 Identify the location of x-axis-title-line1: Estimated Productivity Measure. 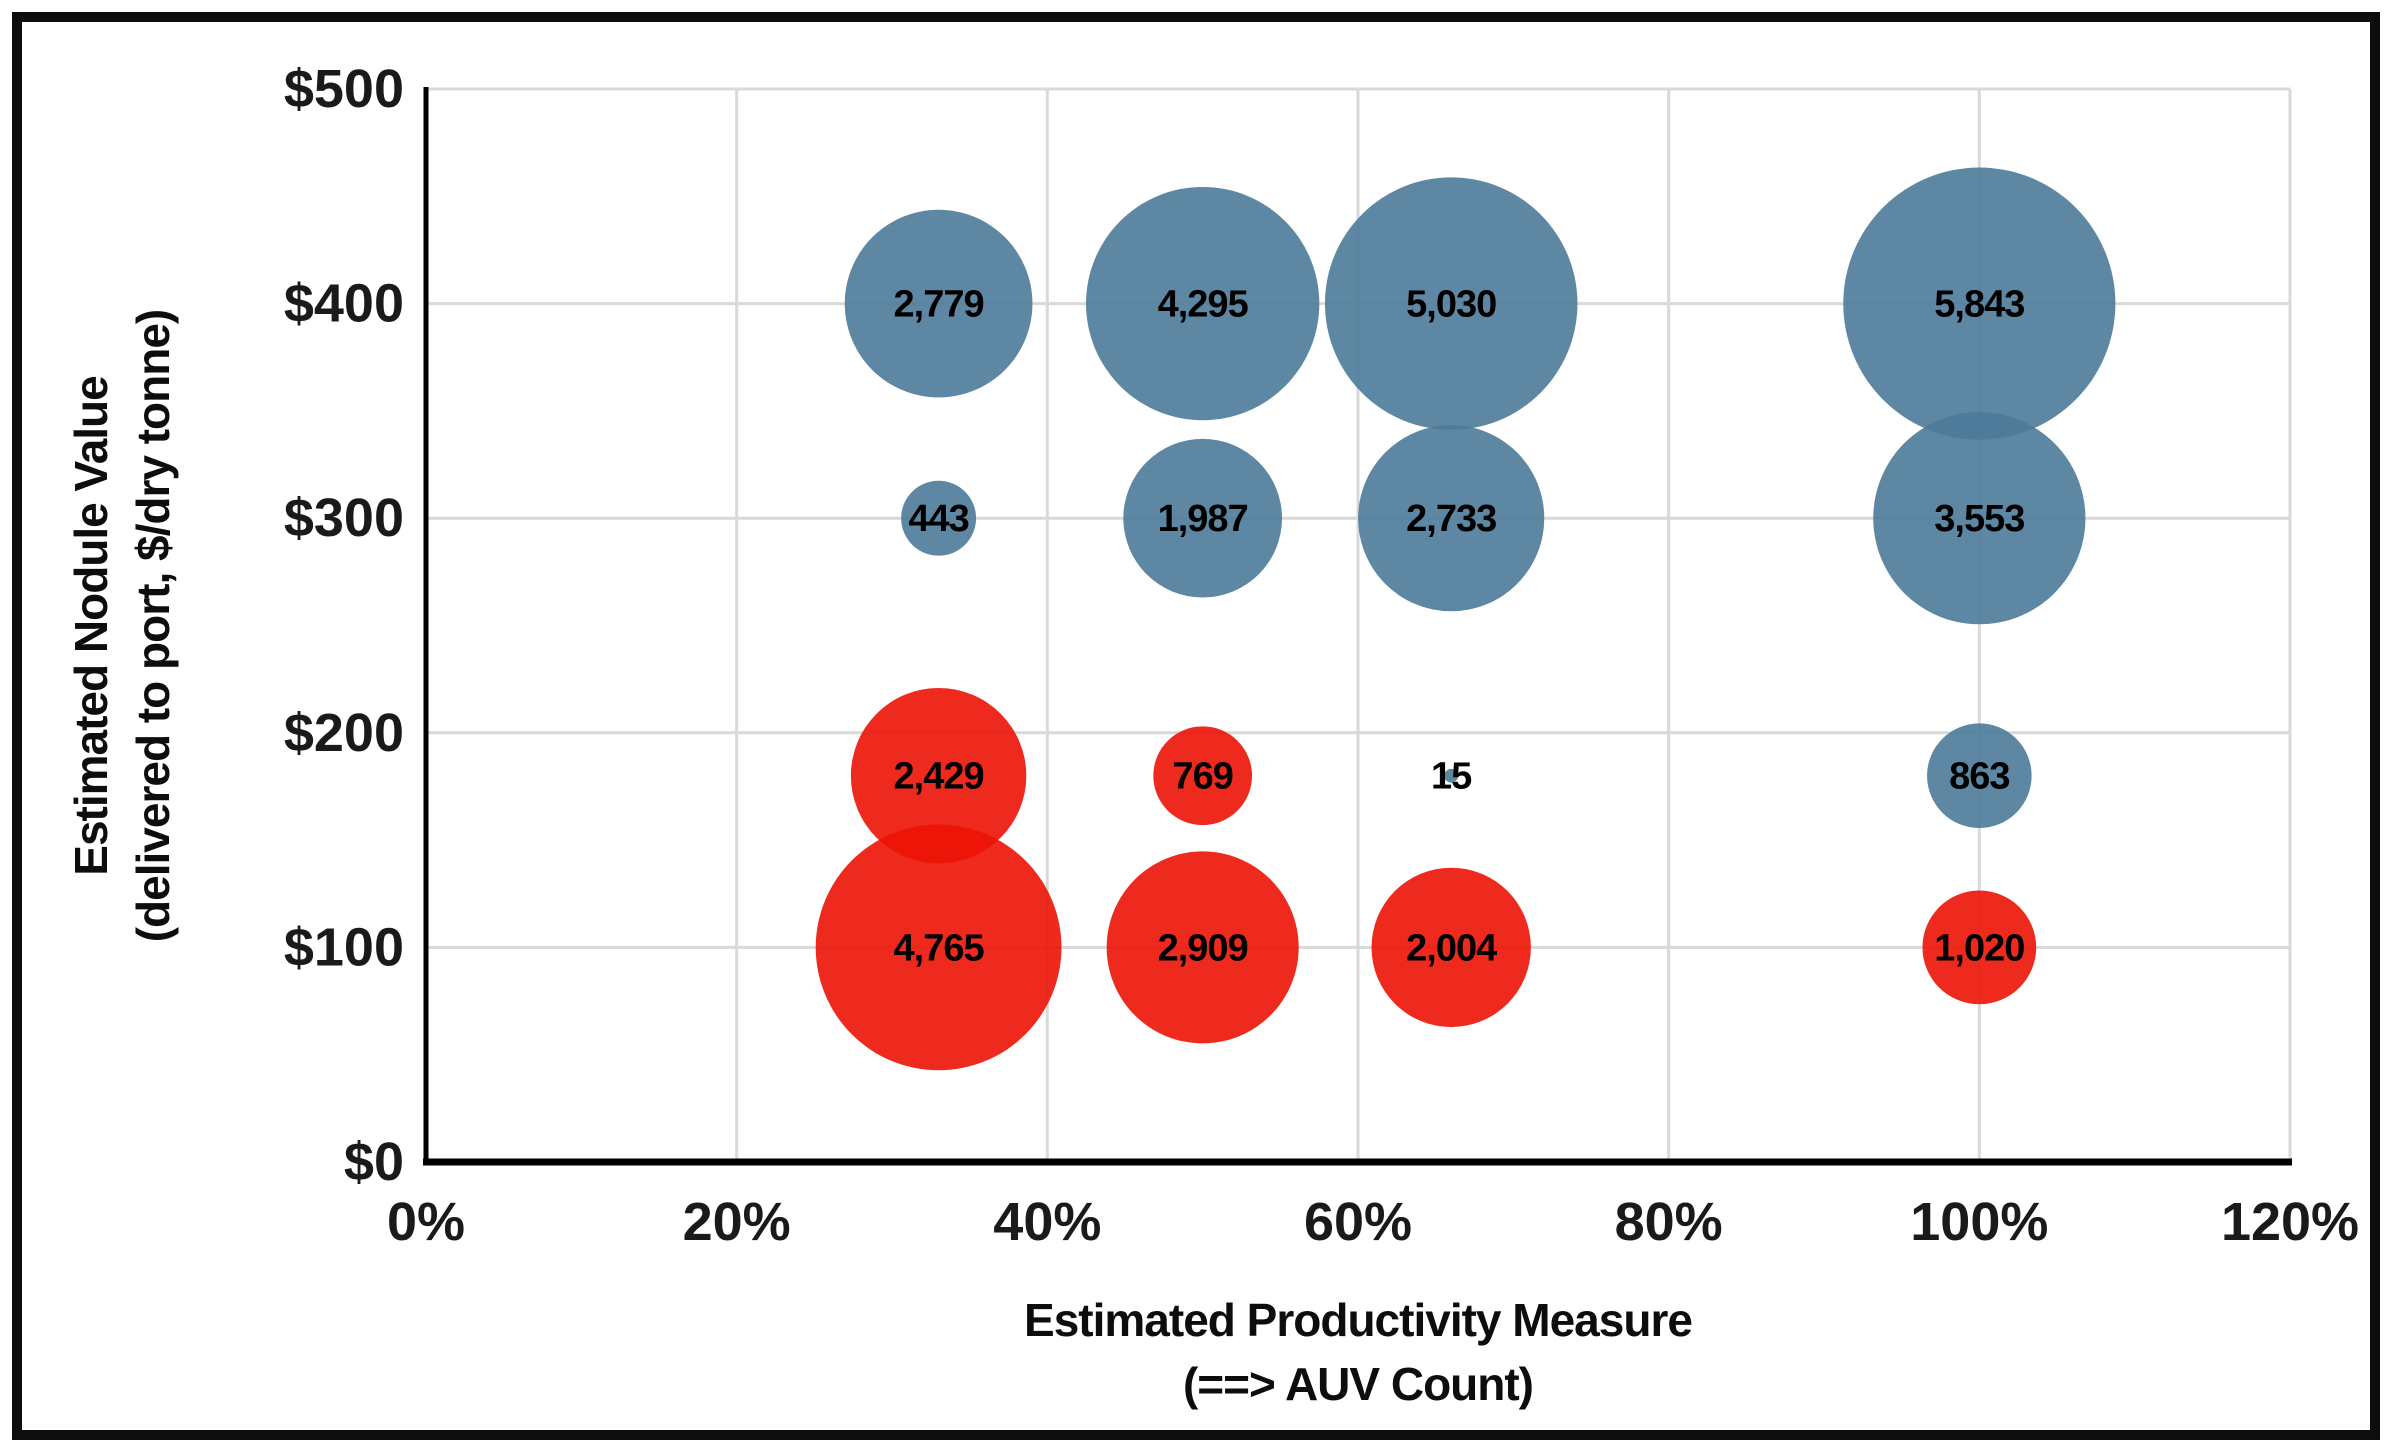
(1358, 1320).